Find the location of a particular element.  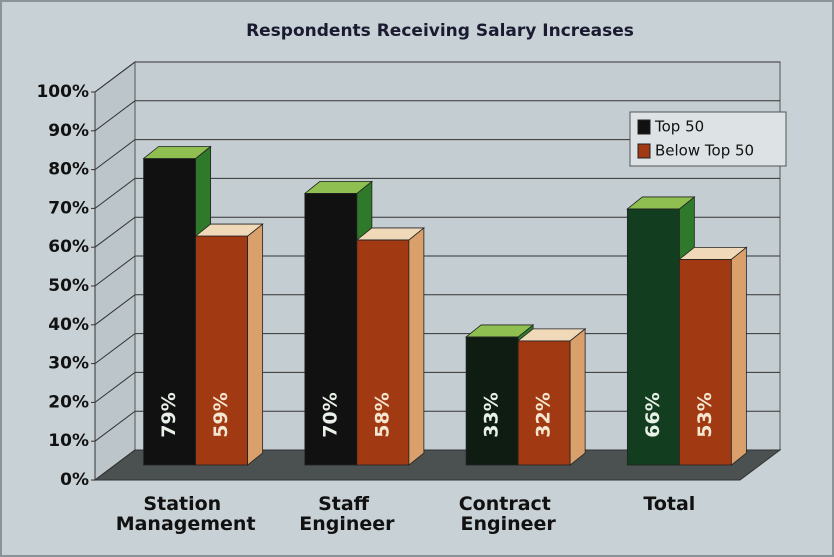

y-tick-label: 40% is located at coordinates (68, 325).